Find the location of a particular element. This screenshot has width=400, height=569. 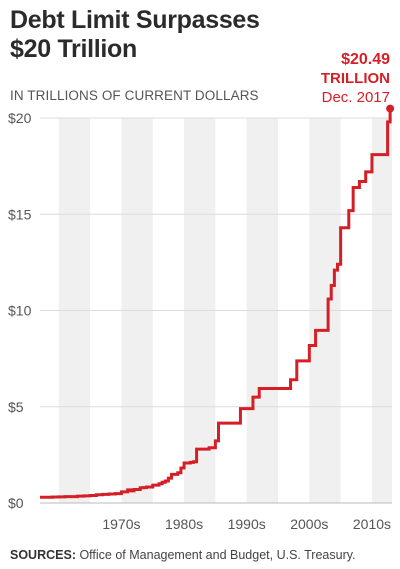

x-tick-label: 2000s is located at coordinates (309, 524).